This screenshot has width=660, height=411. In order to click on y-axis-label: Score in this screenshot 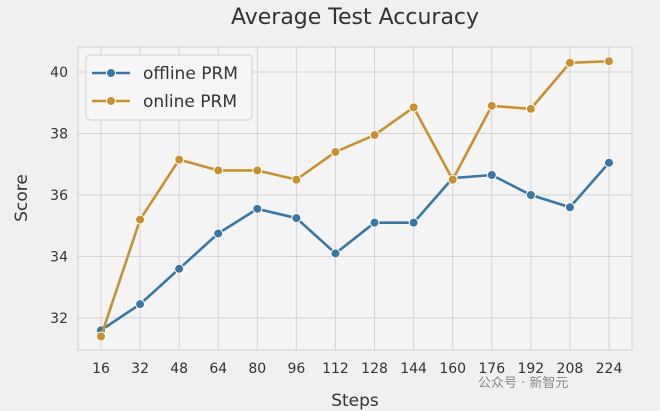, I will do `click(22, 198)`.